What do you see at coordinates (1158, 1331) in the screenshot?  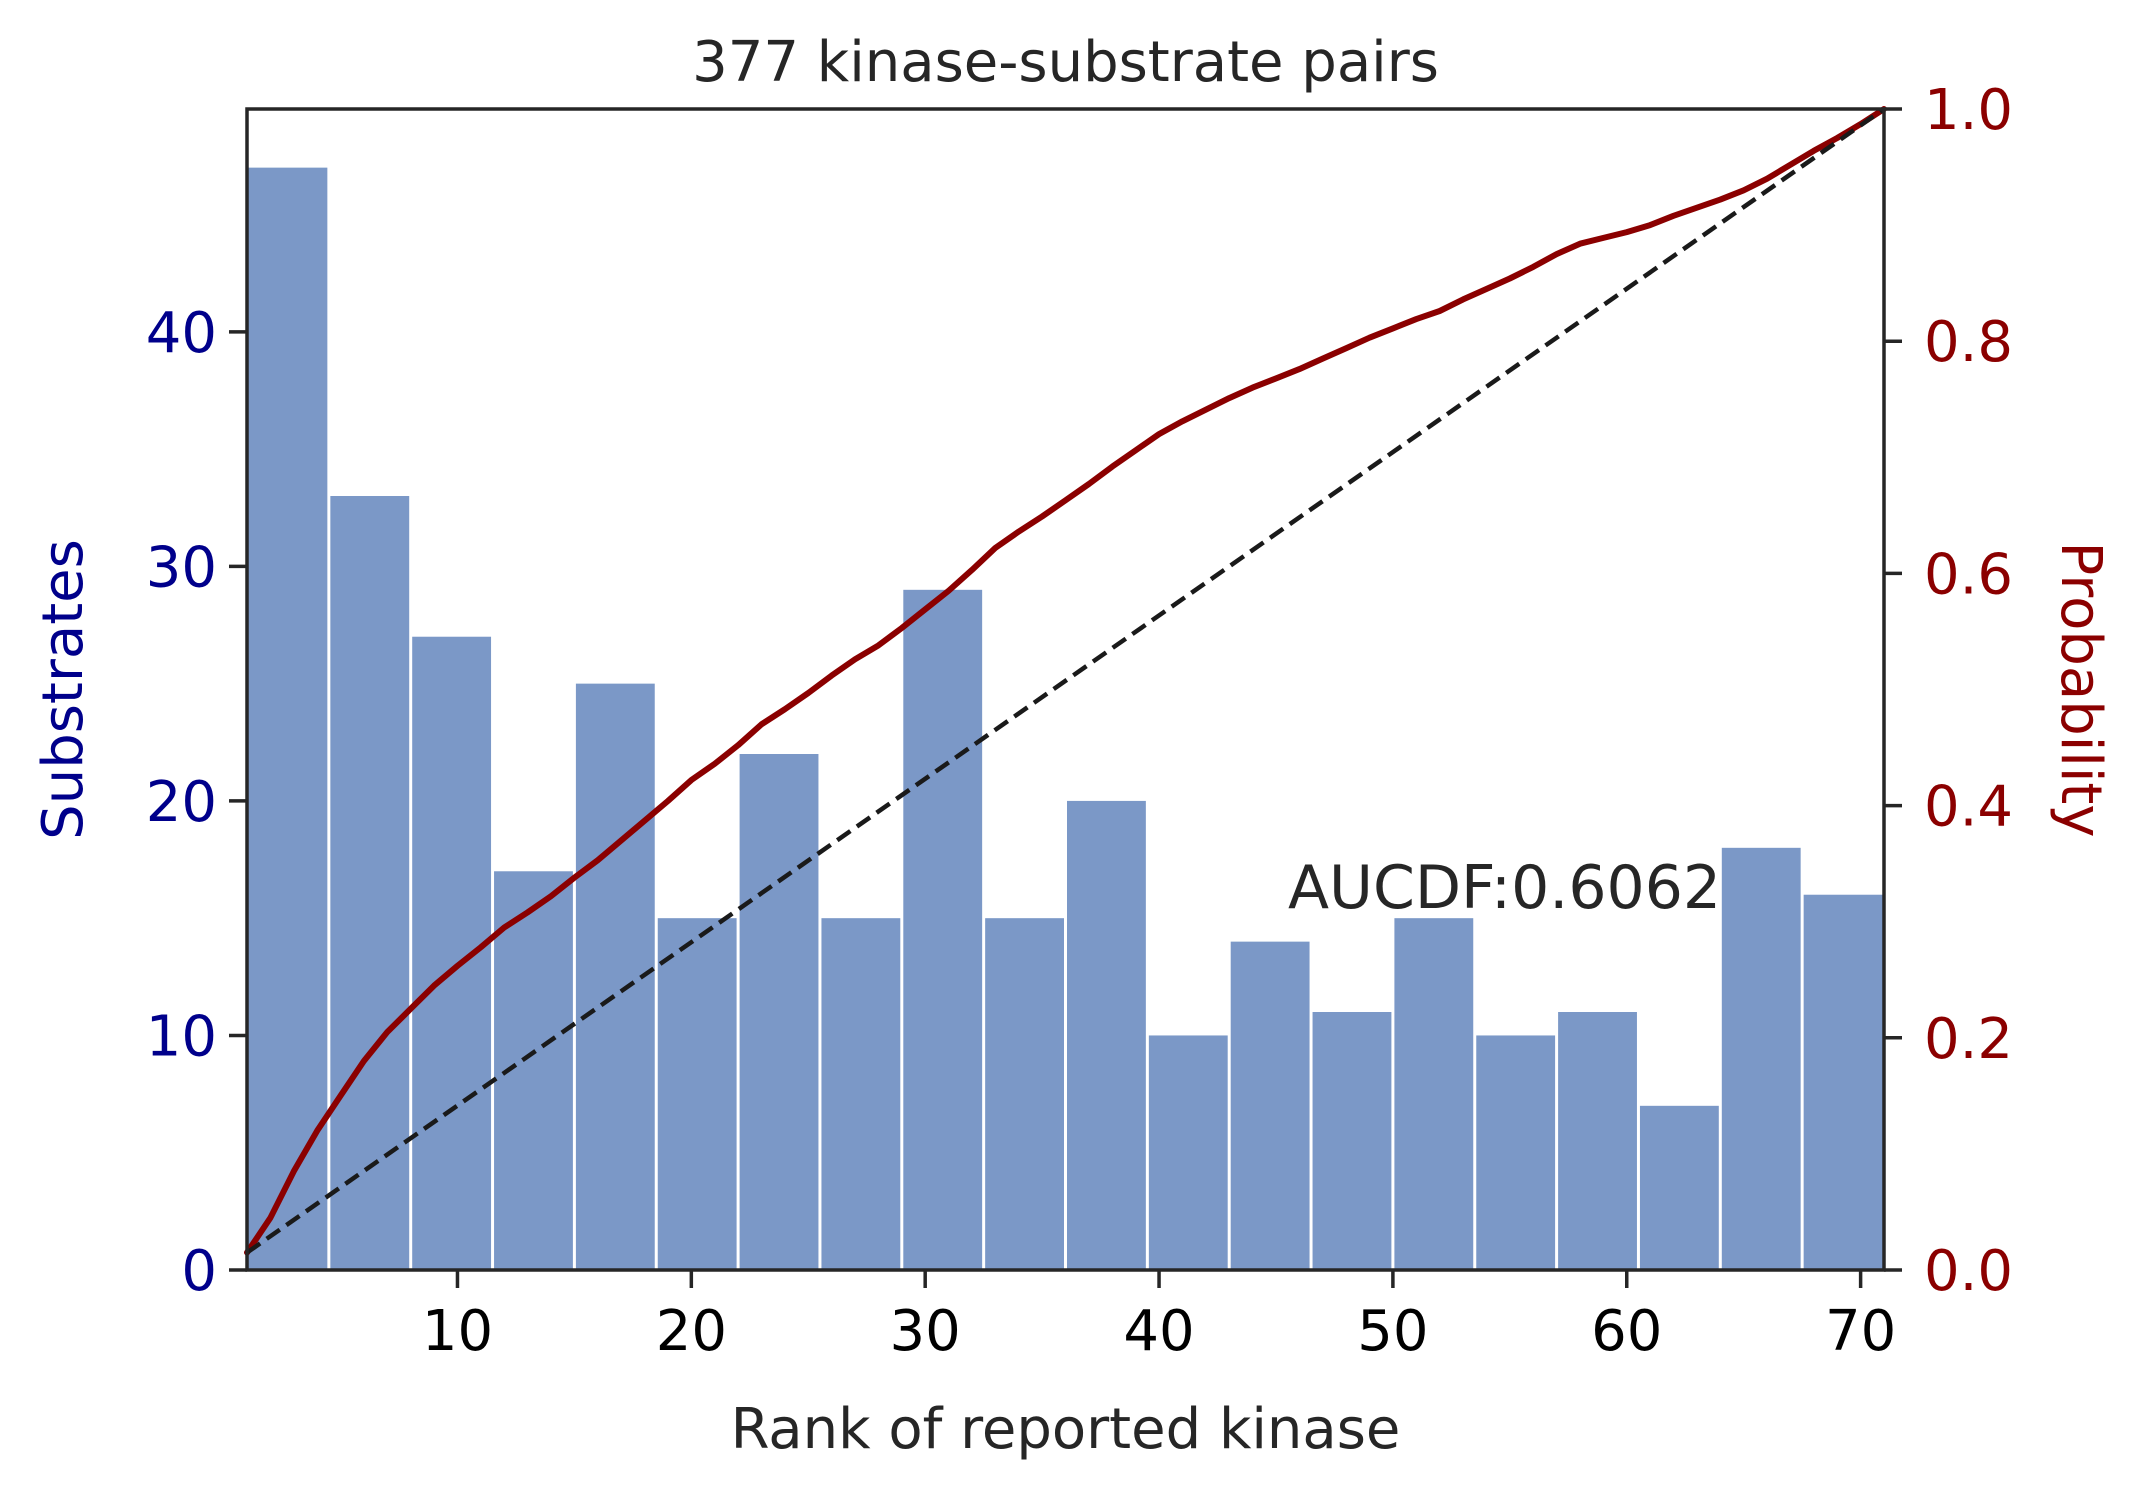 I see `x-tick-label: 40` at bounding box center [1158, 1331].